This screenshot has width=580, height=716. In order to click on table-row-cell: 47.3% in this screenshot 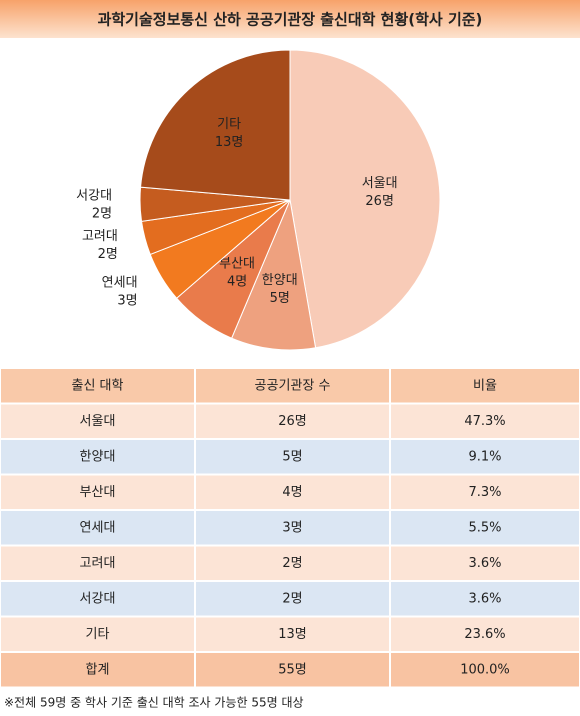, I will do `click(484, 421)`.